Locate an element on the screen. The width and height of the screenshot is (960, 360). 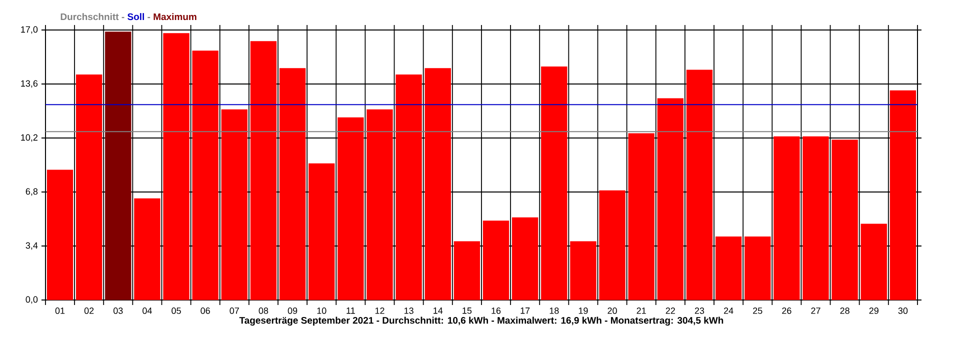
x-tick-label: 10 is located at coordinates (321, 311).